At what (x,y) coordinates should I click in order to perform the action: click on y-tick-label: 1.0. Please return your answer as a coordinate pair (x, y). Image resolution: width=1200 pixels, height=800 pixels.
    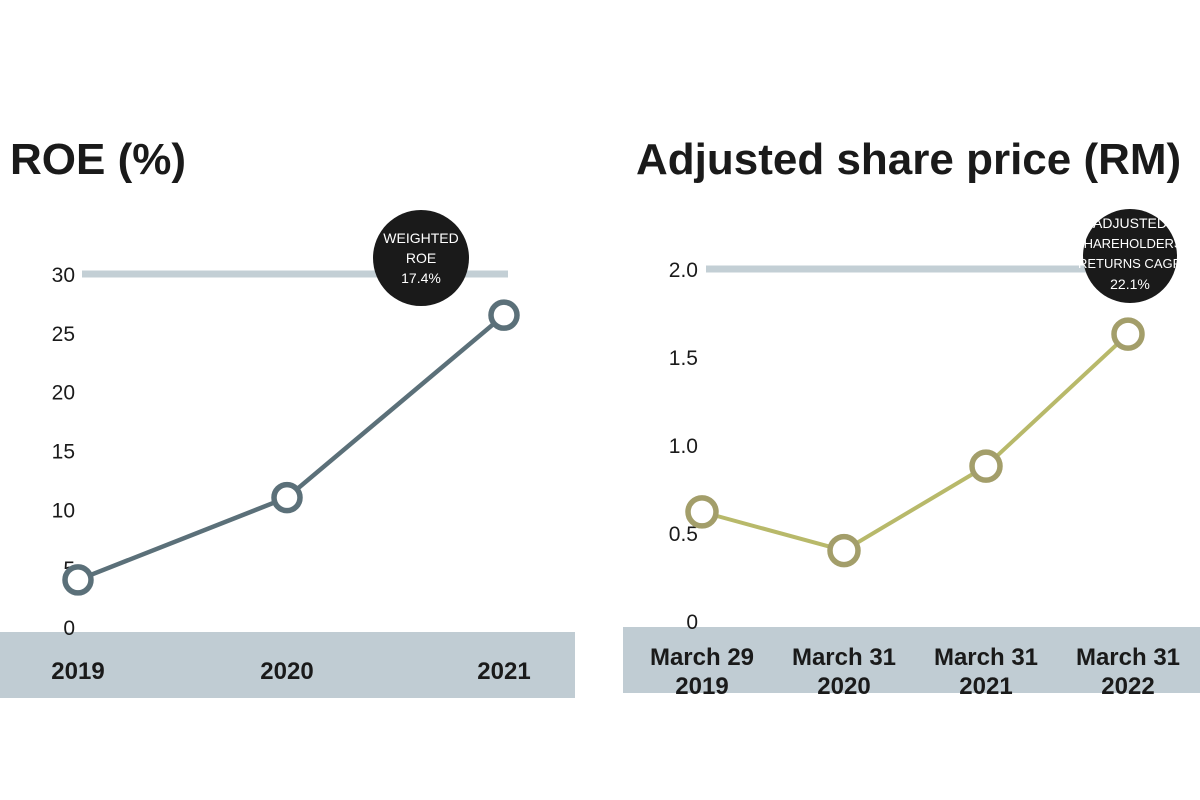
    Looking at the image, I should click on (683, 446).